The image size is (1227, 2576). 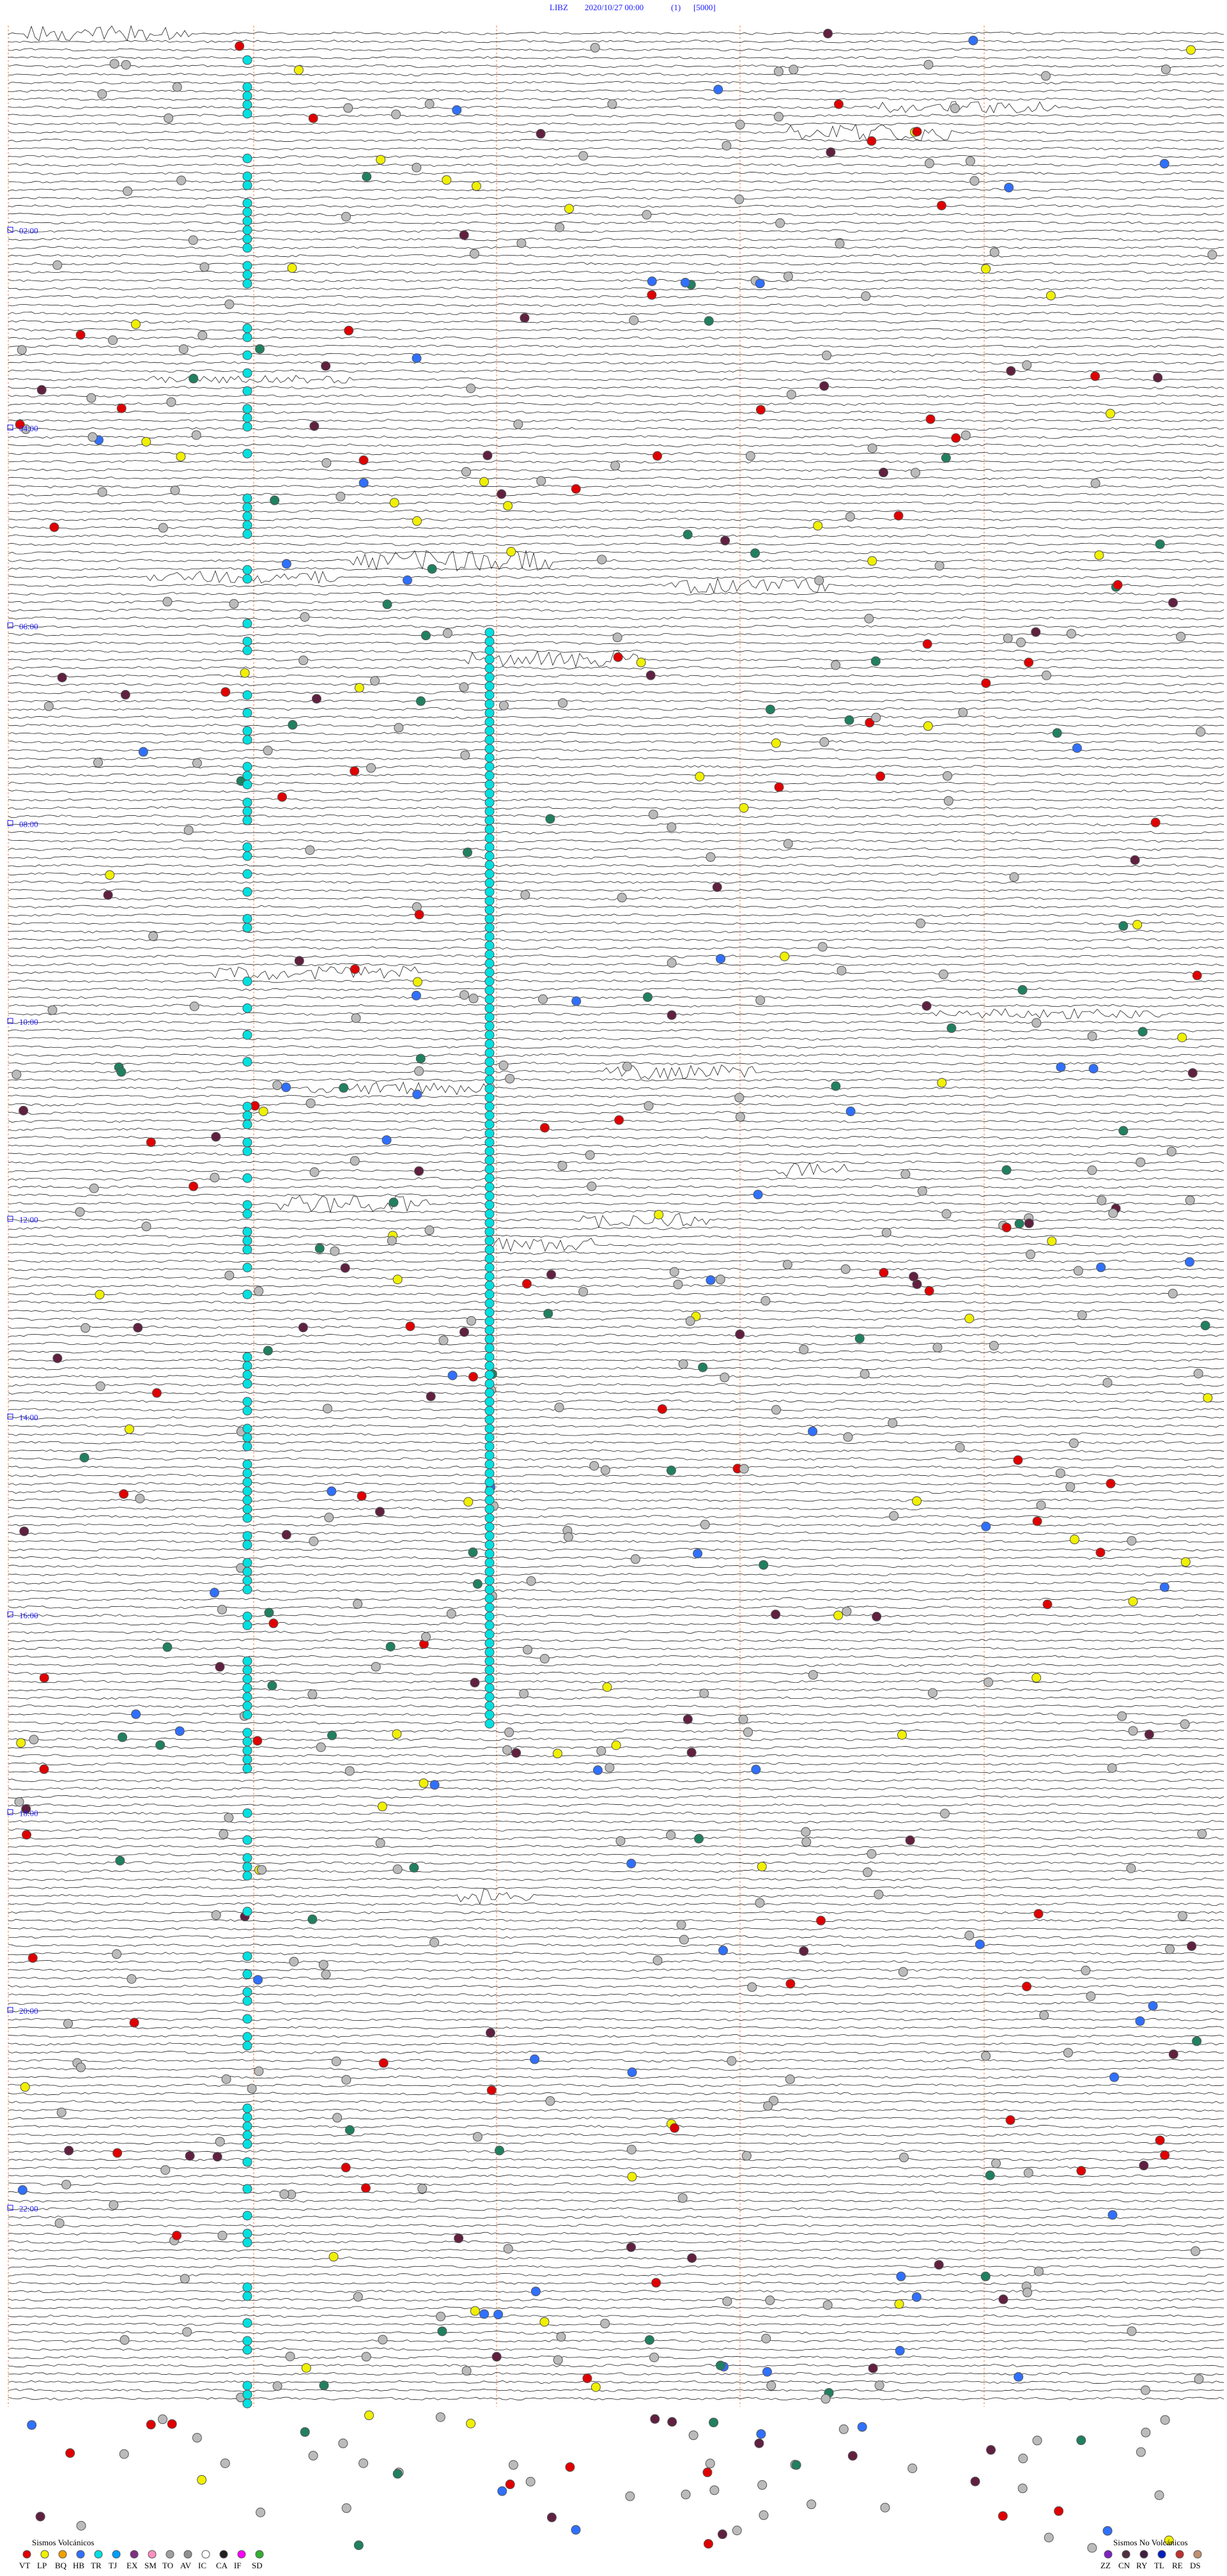 What do you see at coordinates (28, 1615) in the screenshot?
I see `hour-label: 16:00` at bounding box center [28, 1615].